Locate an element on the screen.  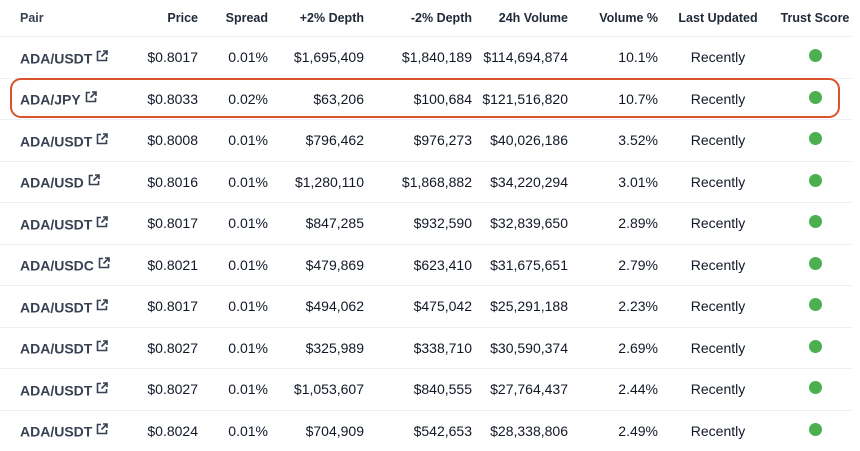
depth-minus: $932,590 is located at coordinates (418, 223).